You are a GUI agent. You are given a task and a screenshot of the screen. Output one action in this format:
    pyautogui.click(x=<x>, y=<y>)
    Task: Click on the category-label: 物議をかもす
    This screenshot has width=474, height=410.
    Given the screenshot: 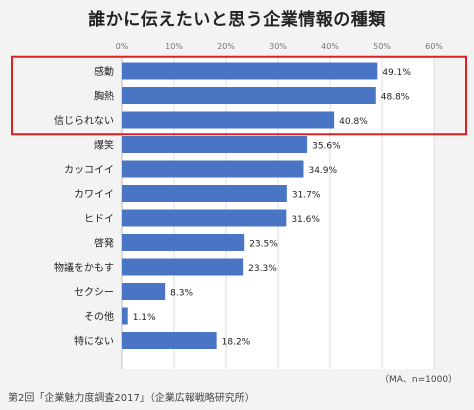 What is the action you would take?
    pyautogui.click(x=84, y=267)
    